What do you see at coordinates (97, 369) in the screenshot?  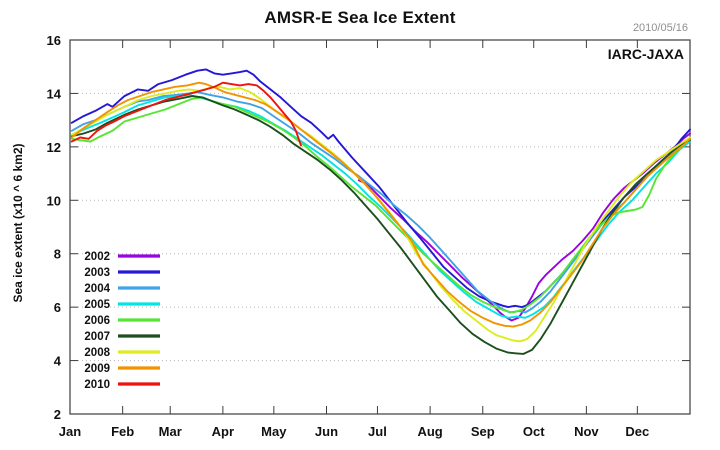 I see `legend-label-2009: 2009` at bounding box center [97, 369].